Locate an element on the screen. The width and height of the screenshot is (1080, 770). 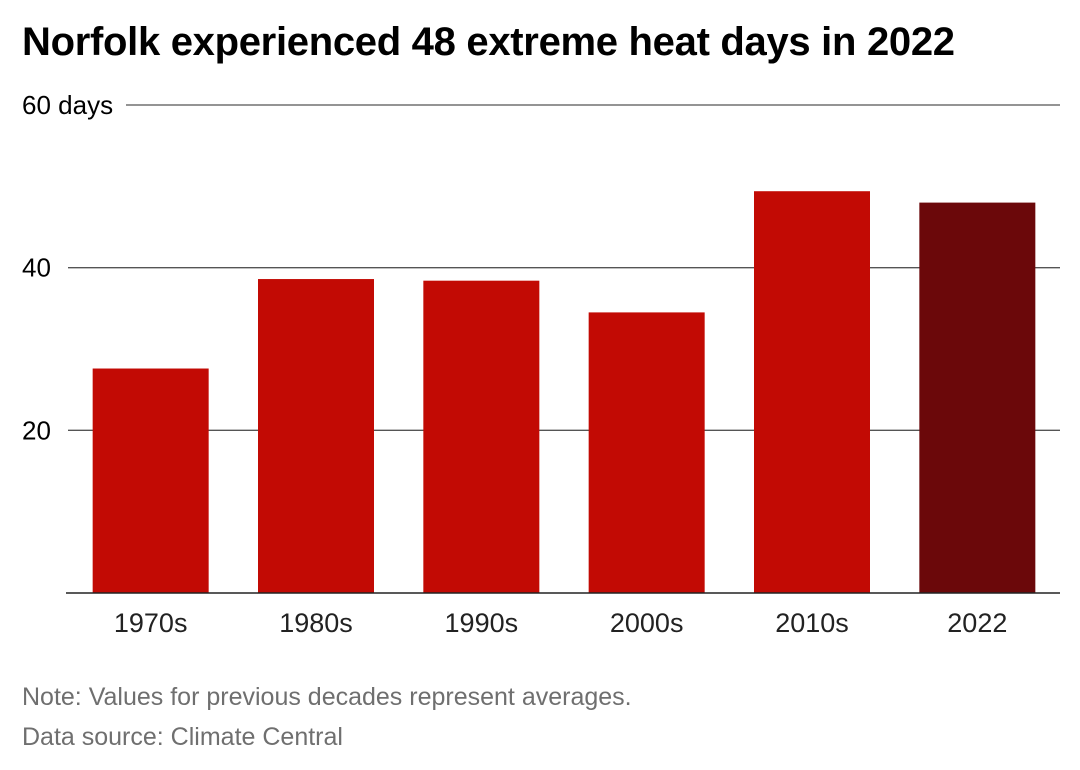
bar-1970s is located at coordinates (150, 480).